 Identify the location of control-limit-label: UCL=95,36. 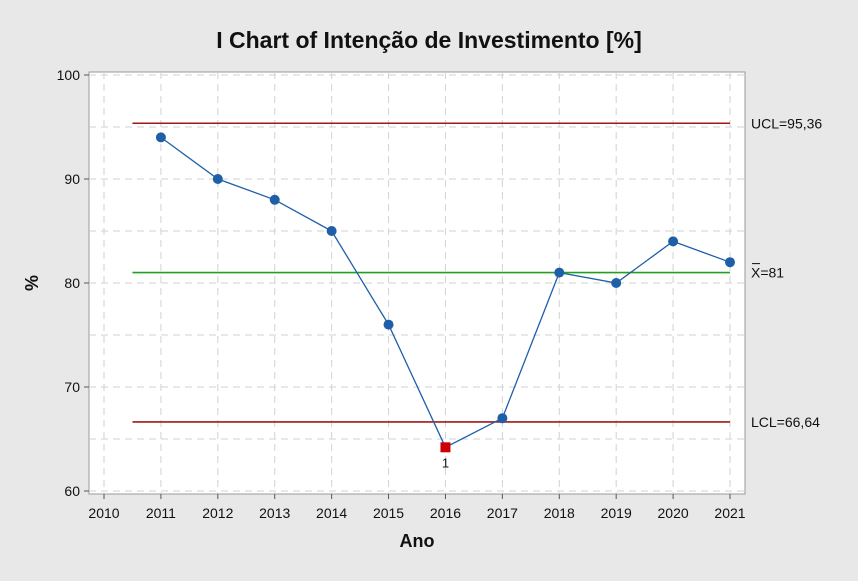
(786, 123).